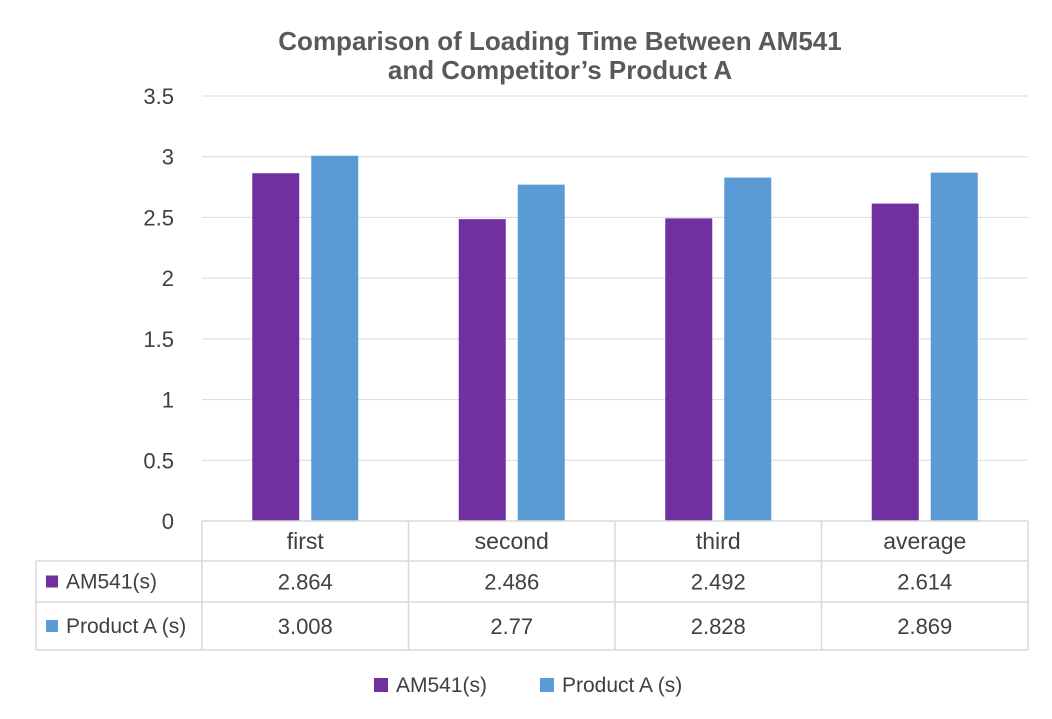 This screenshot has width=1052, height=719. Describe the element at coordinates (126, 626) in the screenshot. I see `table-series-label: Product A (s)` at that location.